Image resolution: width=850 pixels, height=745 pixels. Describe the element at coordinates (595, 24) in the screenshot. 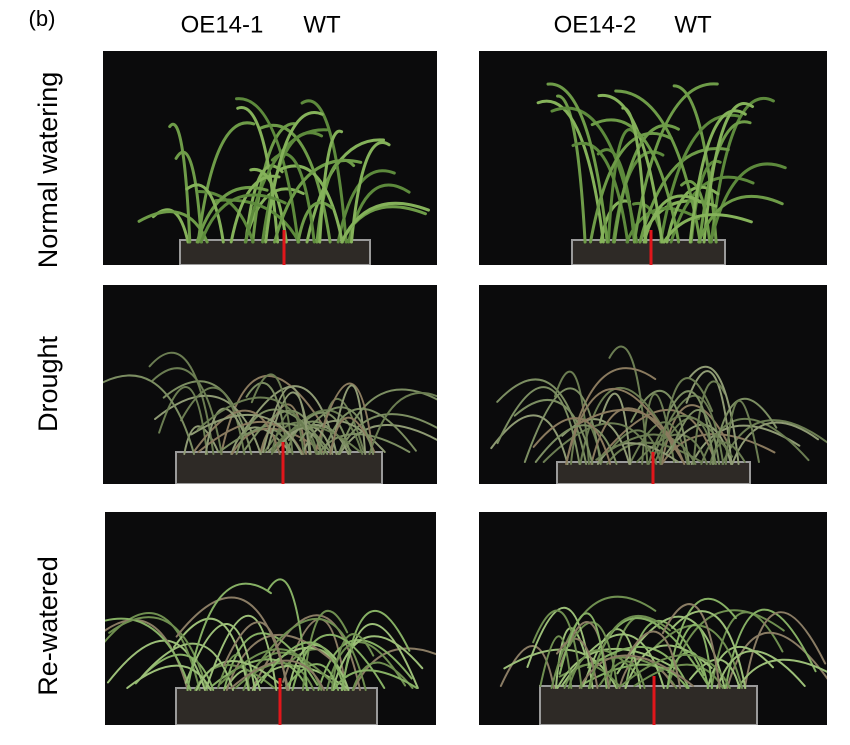

I see `column-label: OE14-2` at that location.